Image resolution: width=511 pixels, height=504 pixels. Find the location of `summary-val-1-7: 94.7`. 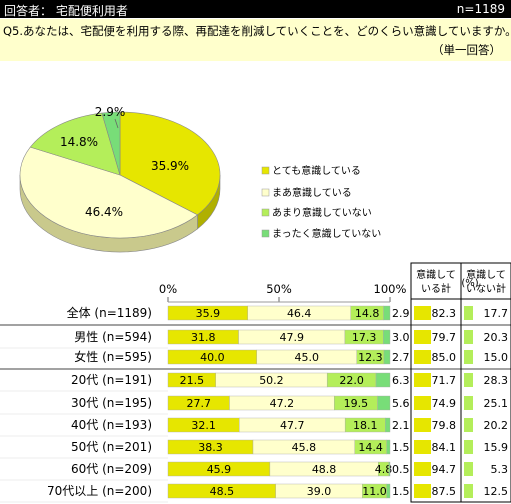

summary-val-1-7: 94.7 is located at coordinates (444, 469).